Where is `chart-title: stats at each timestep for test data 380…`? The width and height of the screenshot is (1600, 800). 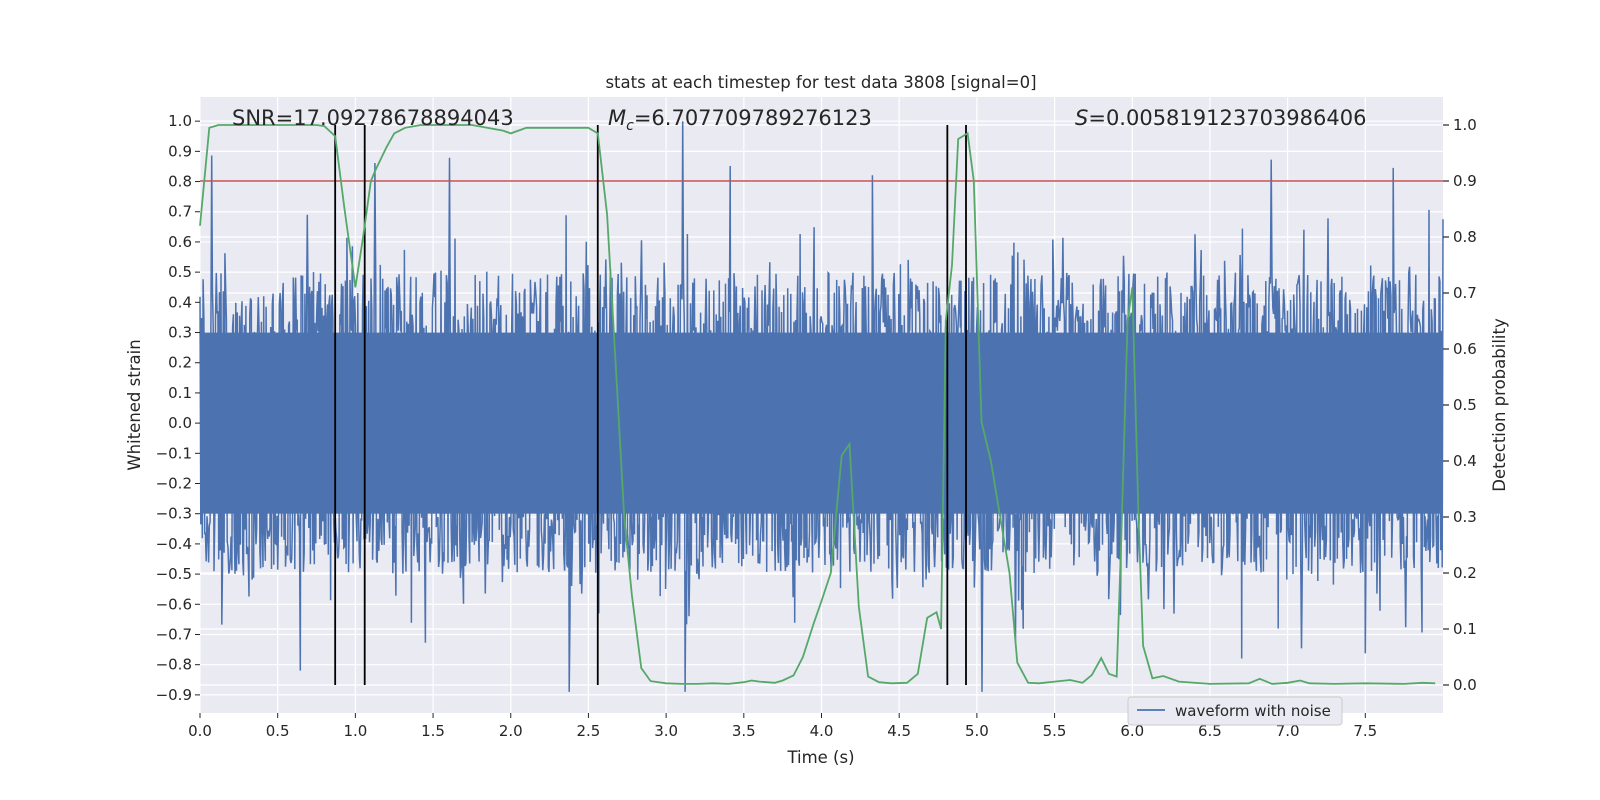 chart-title: stats at each timestep for test data 380… is located at coordinates (820, 82).